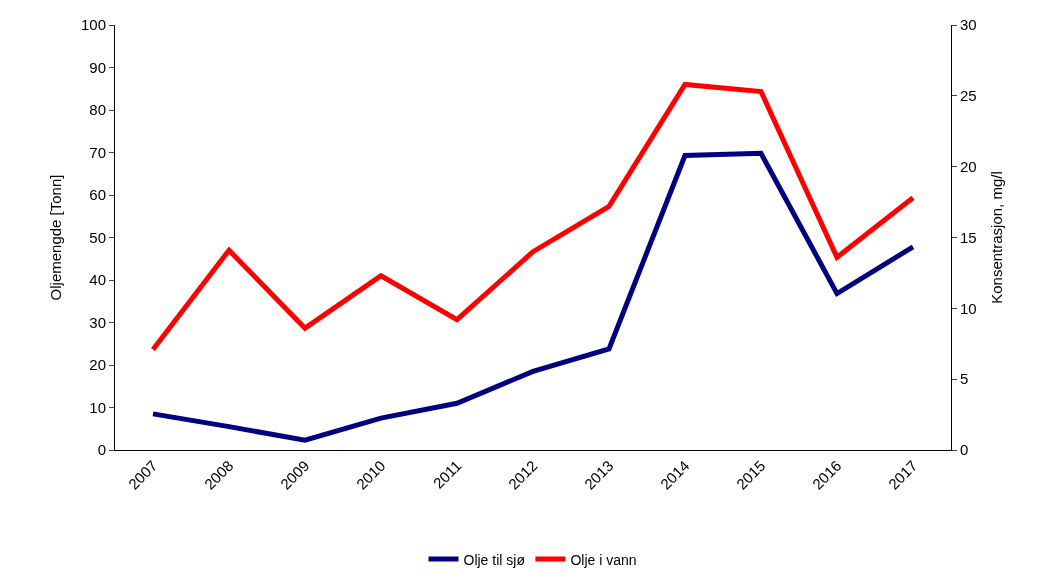  What do you see at coordinates (964, 450) in the screenshot?
I see `y2-tick-label: 0` at bounding box center [964, 450].